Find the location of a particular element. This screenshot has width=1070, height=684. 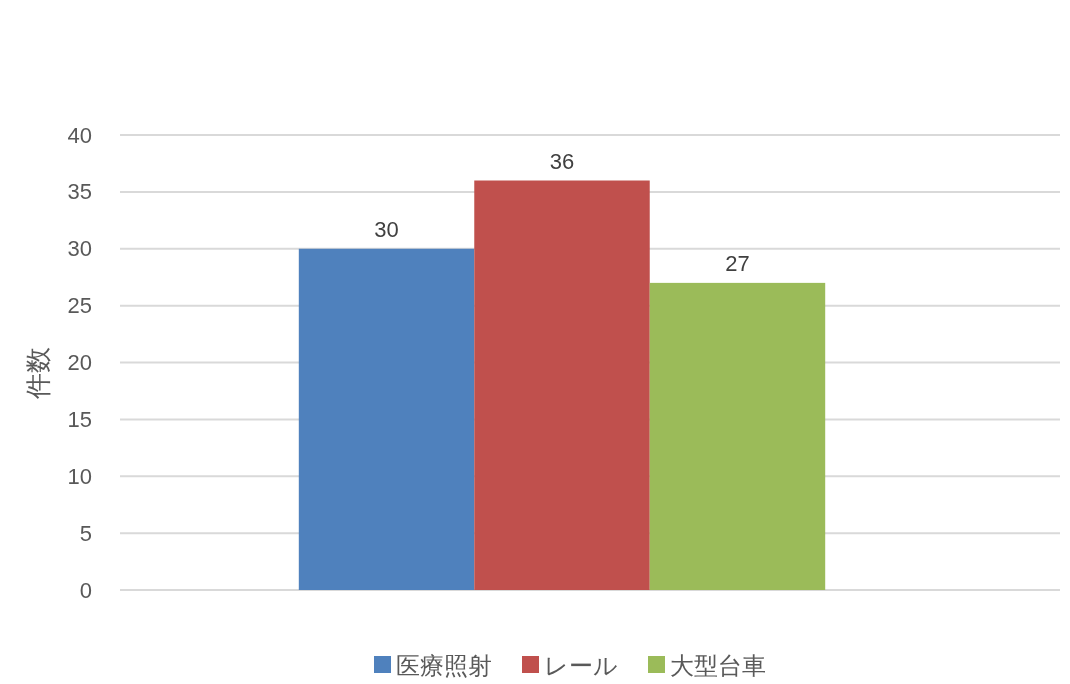

legend-item: レール is located at coordinates (570, 665).